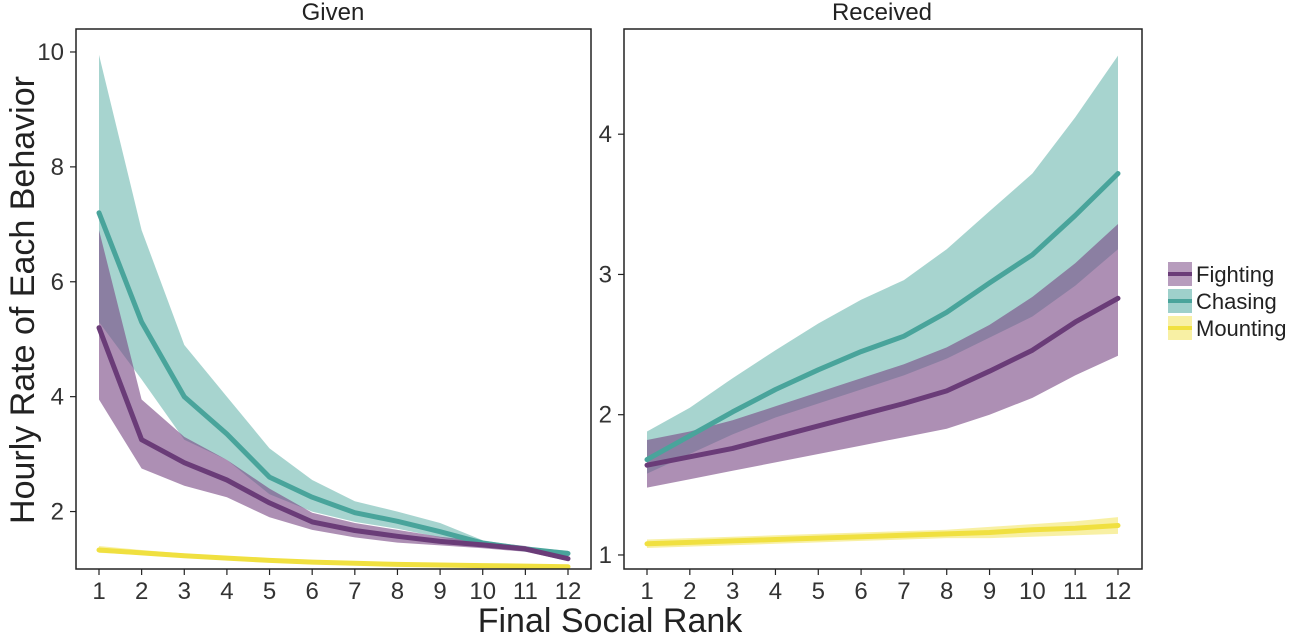  What do you see at coordinates (57, 282) in the screenshot?
I see `y-tick-label: 6` at bounding box center [57, 282].